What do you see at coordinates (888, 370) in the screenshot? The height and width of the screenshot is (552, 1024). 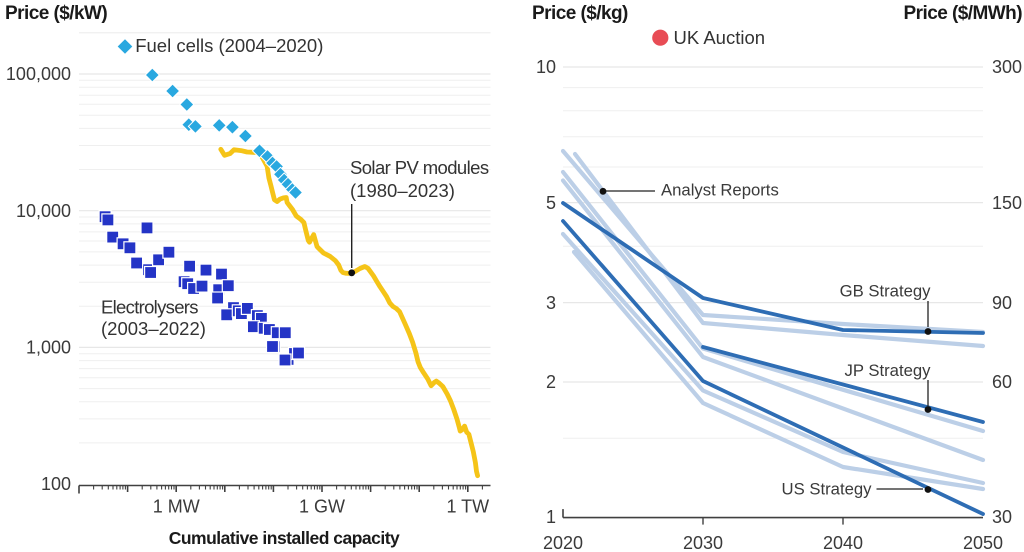 I see `svg-text: JP Strategy` at bounding box center [888, 370].